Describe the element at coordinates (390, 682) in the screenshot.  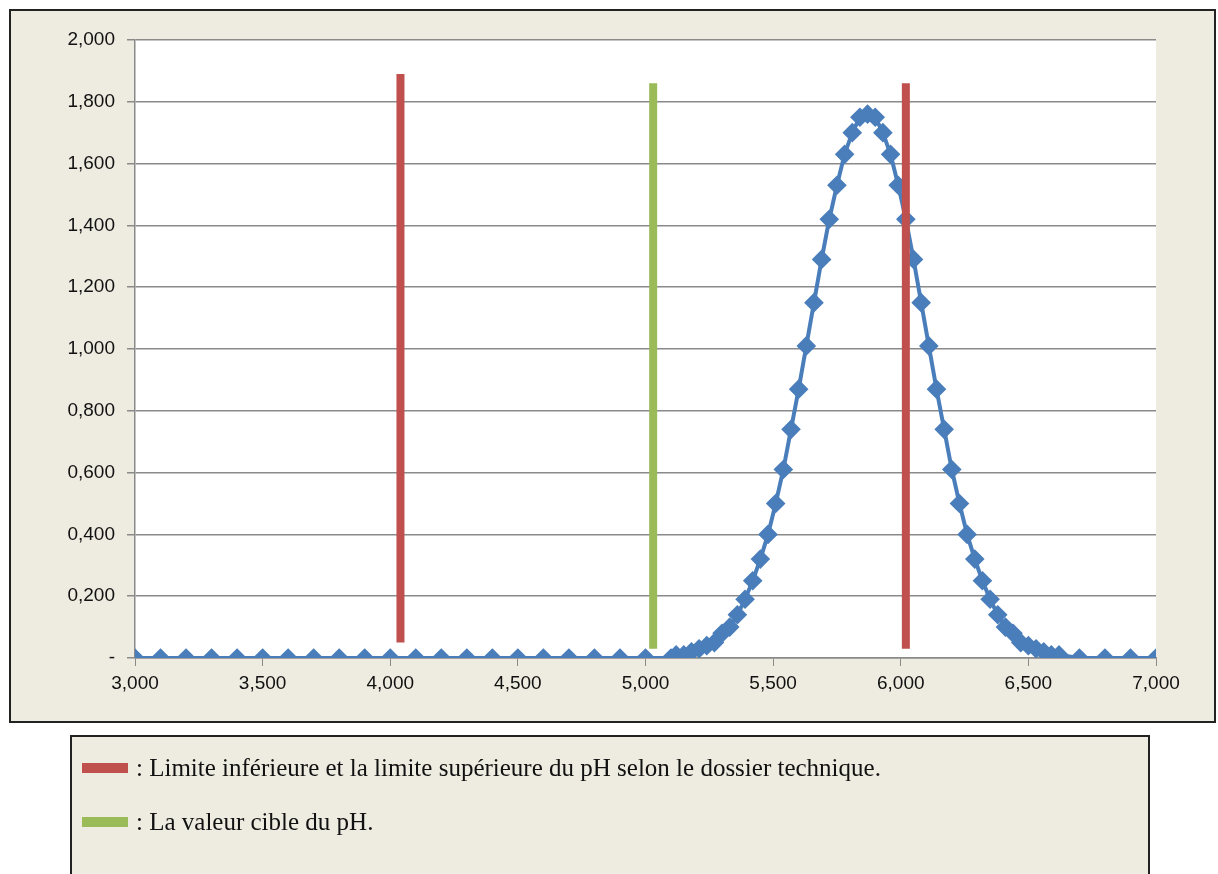
I see `x-tick-label: 4,000` at that location.